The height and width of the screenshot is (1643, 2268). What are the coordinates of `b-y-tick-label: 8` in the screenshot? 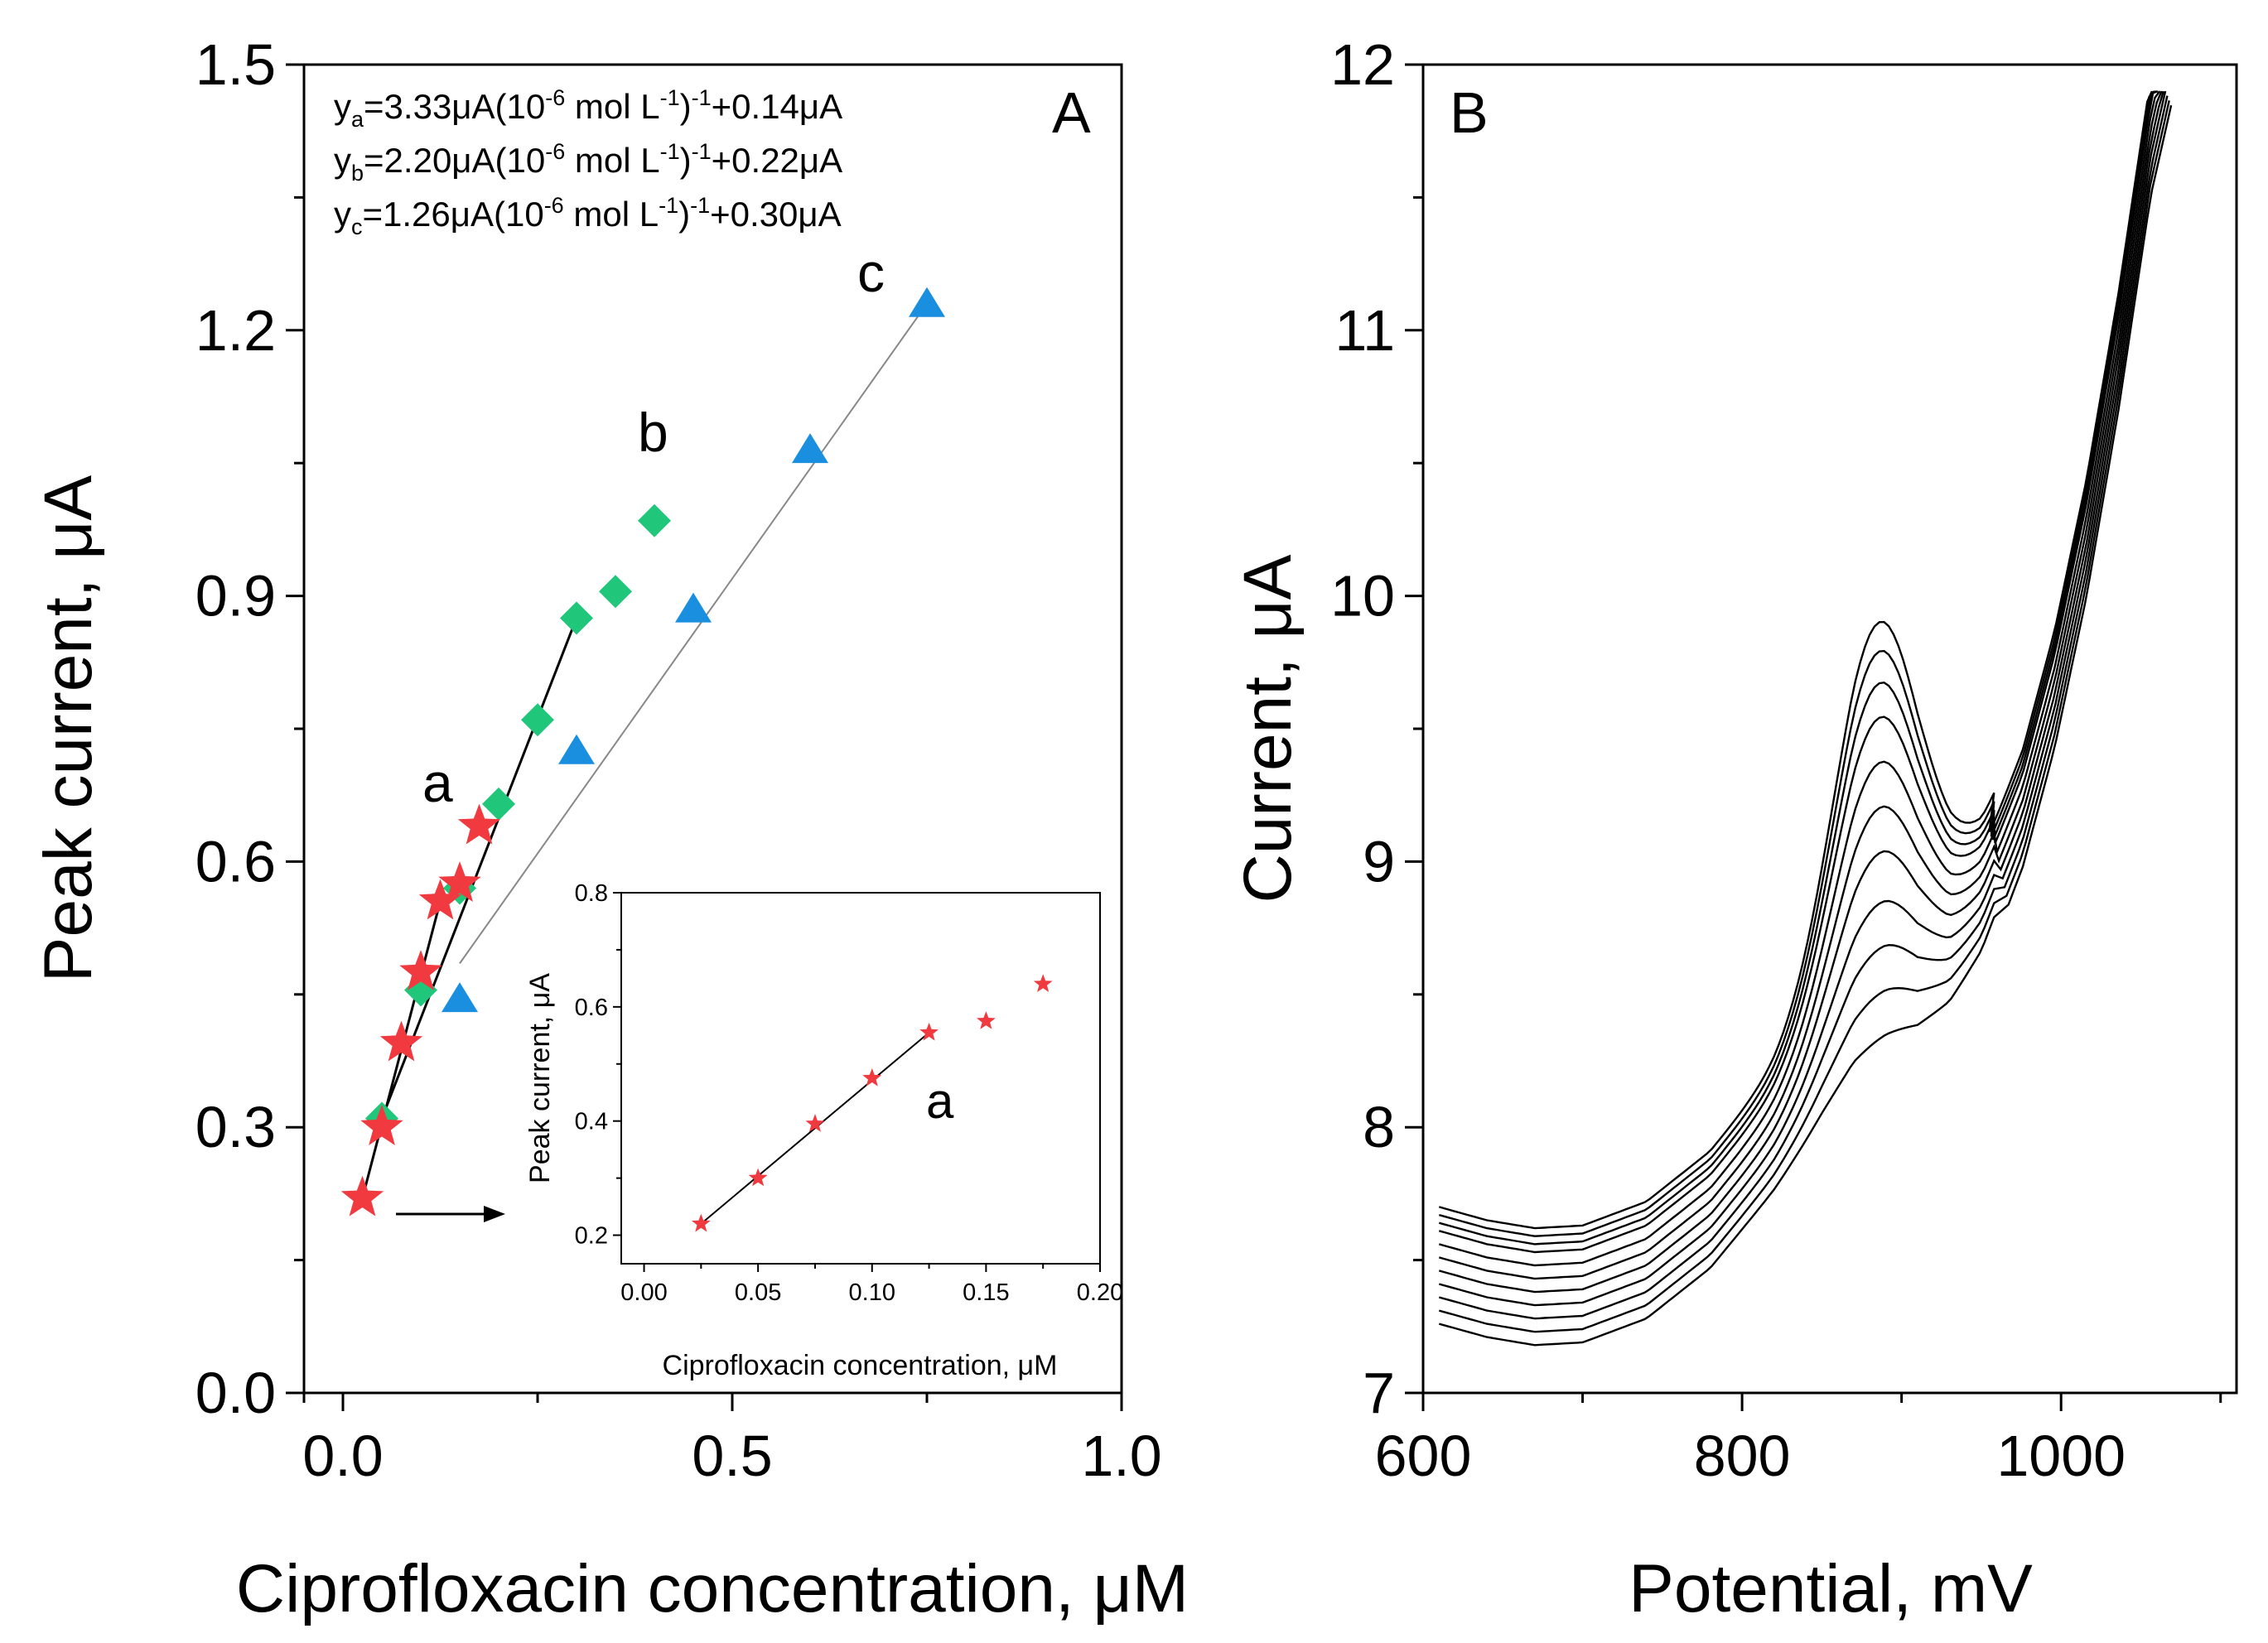 It's located at (1379, 1127).